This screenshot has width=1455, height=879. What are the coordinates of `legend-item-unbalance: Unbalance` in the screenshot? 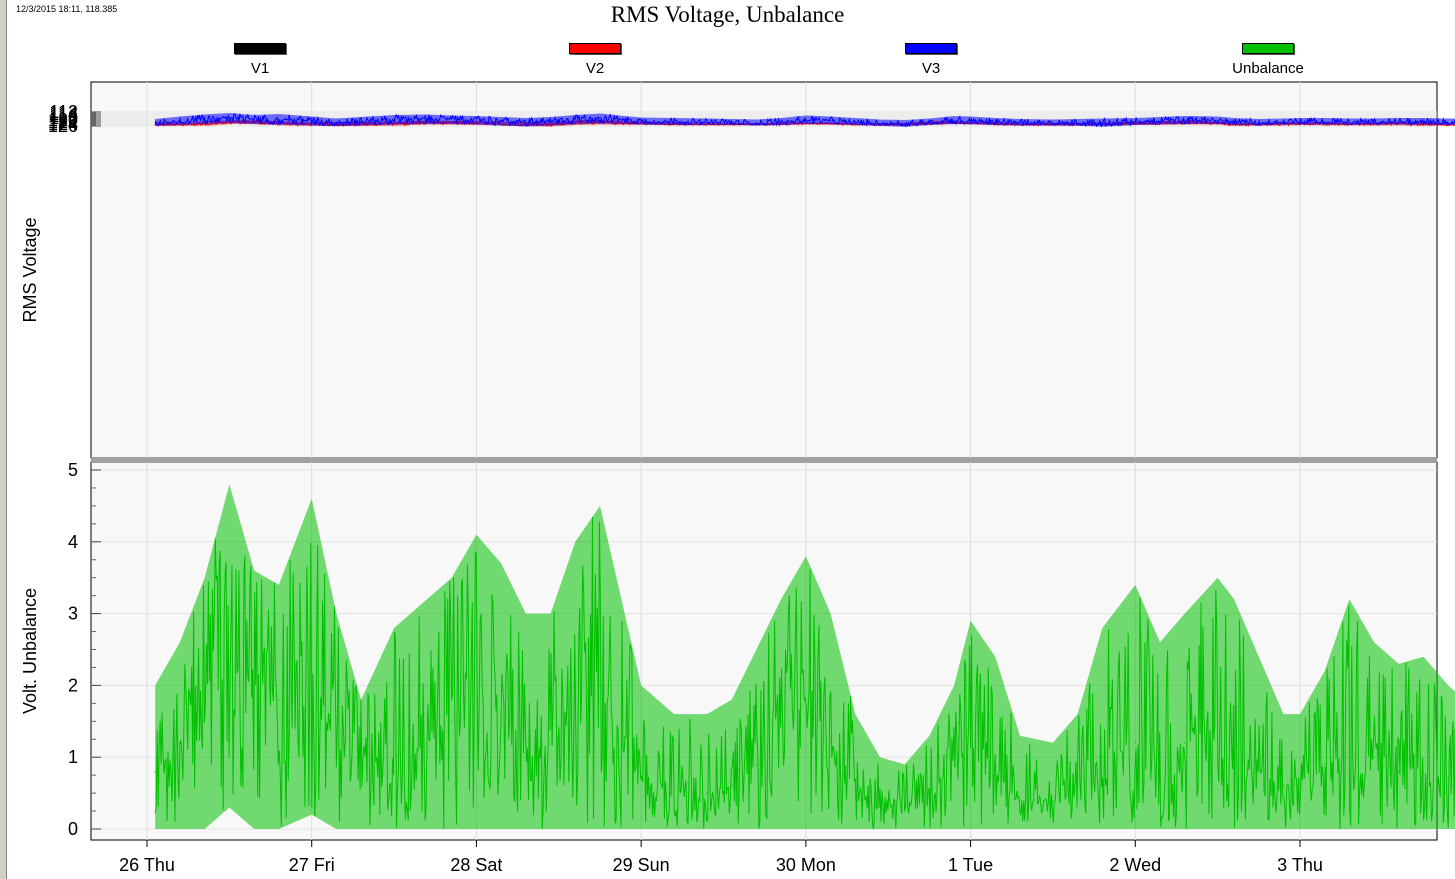 It's located at (1268, 60).